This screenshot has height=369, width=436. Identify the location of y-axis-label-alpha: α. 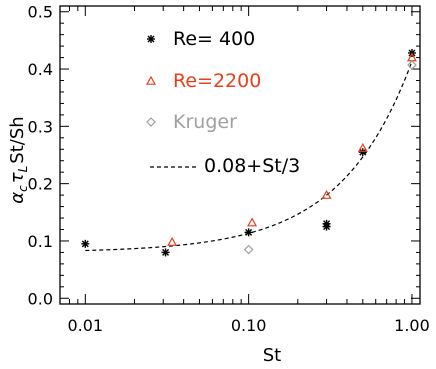
(17, 198).